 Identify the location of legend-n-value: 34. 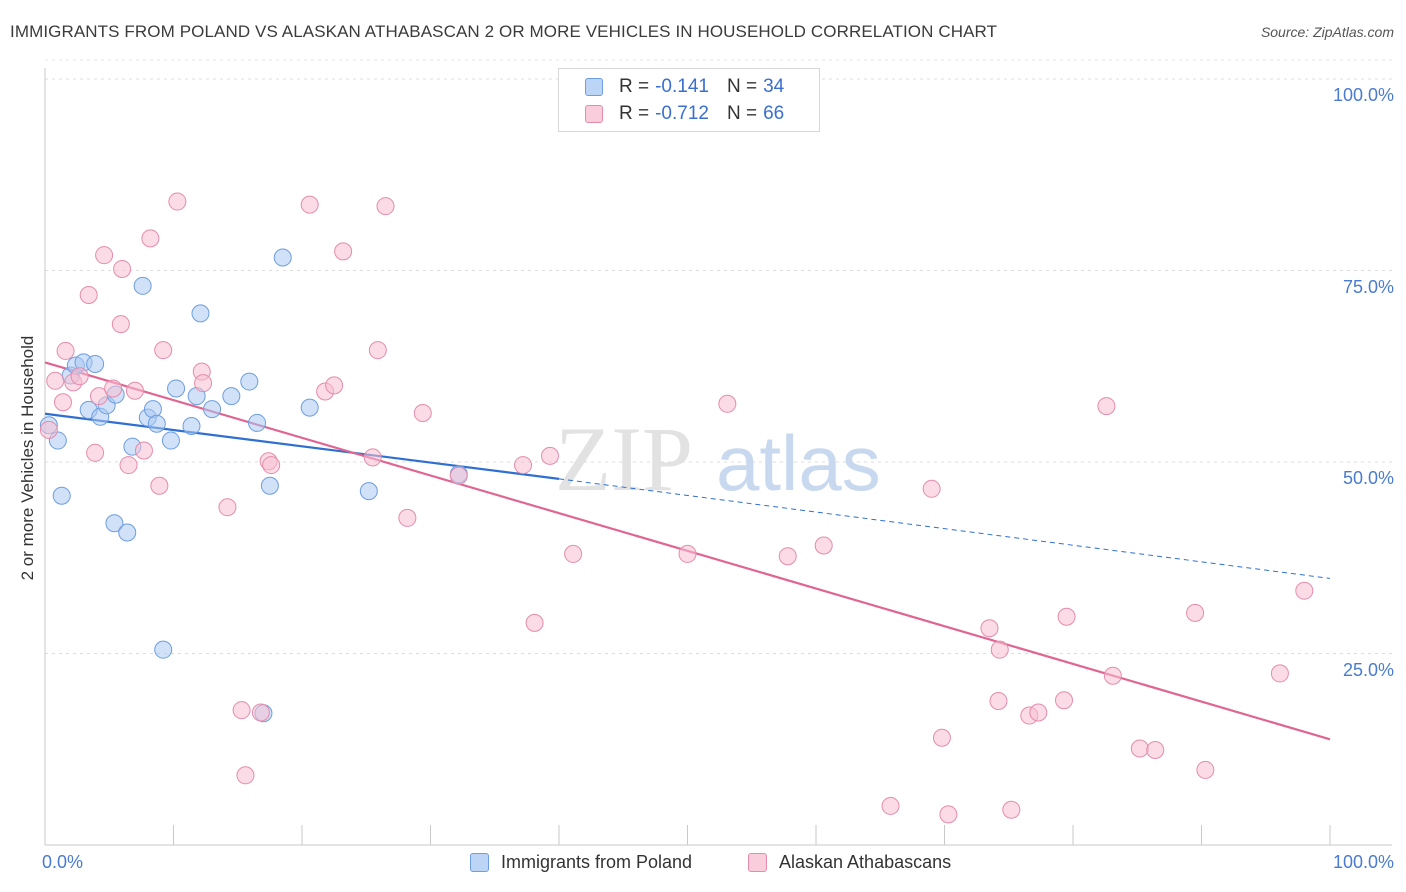
(774, 86).